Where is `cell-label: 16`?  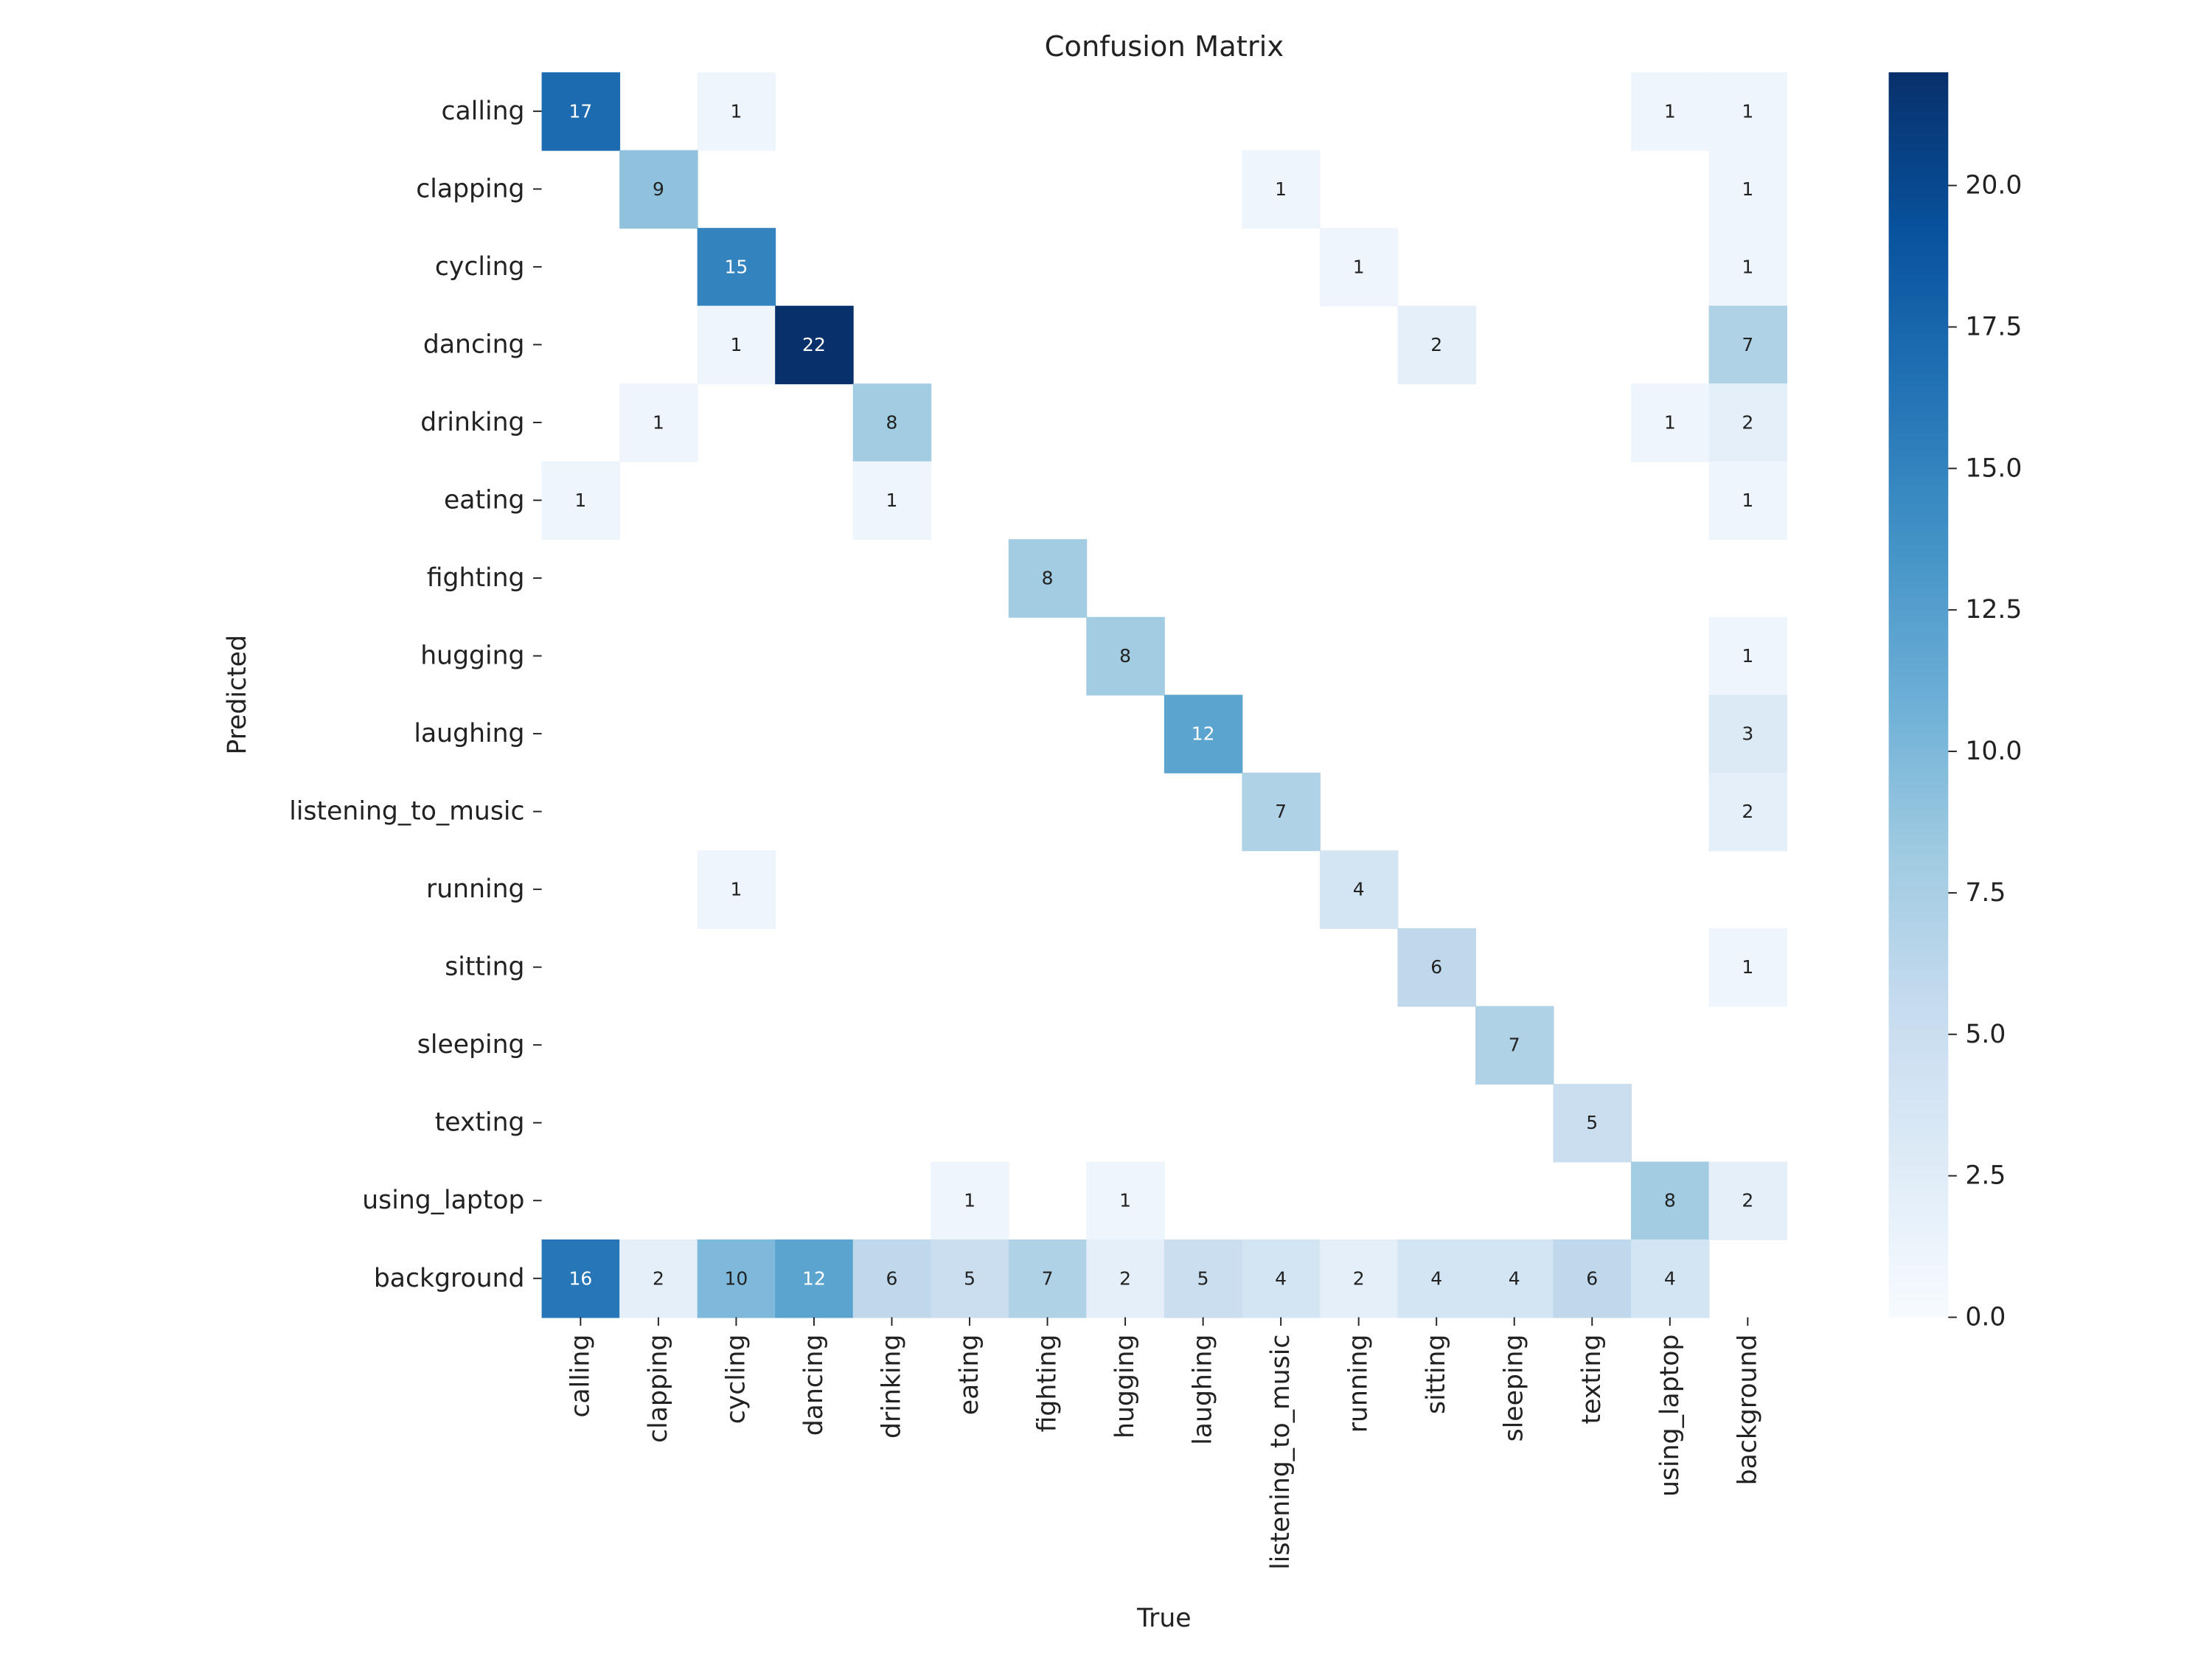
cell-label: 16 is located at coordinates (580, 1278).